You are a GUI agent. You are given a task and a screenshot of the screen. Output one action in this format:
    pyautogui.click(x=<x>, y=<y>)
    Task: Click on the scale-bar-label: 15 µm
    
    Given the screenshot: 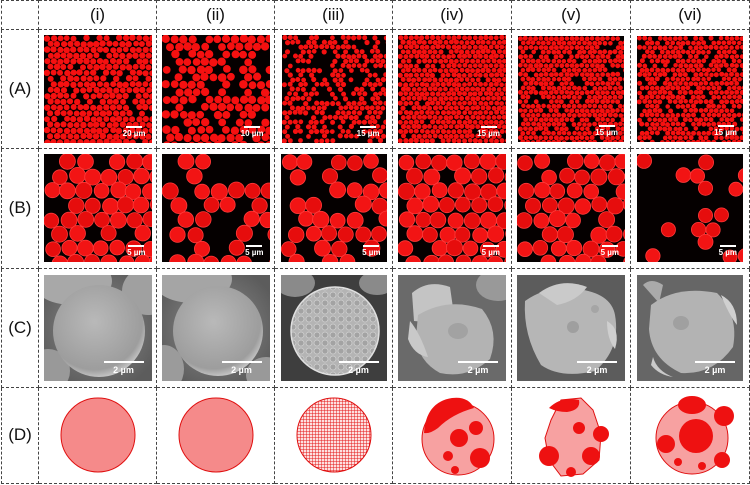 What is the action you would take?
    pyautogui.click(x=725, y=133)
    